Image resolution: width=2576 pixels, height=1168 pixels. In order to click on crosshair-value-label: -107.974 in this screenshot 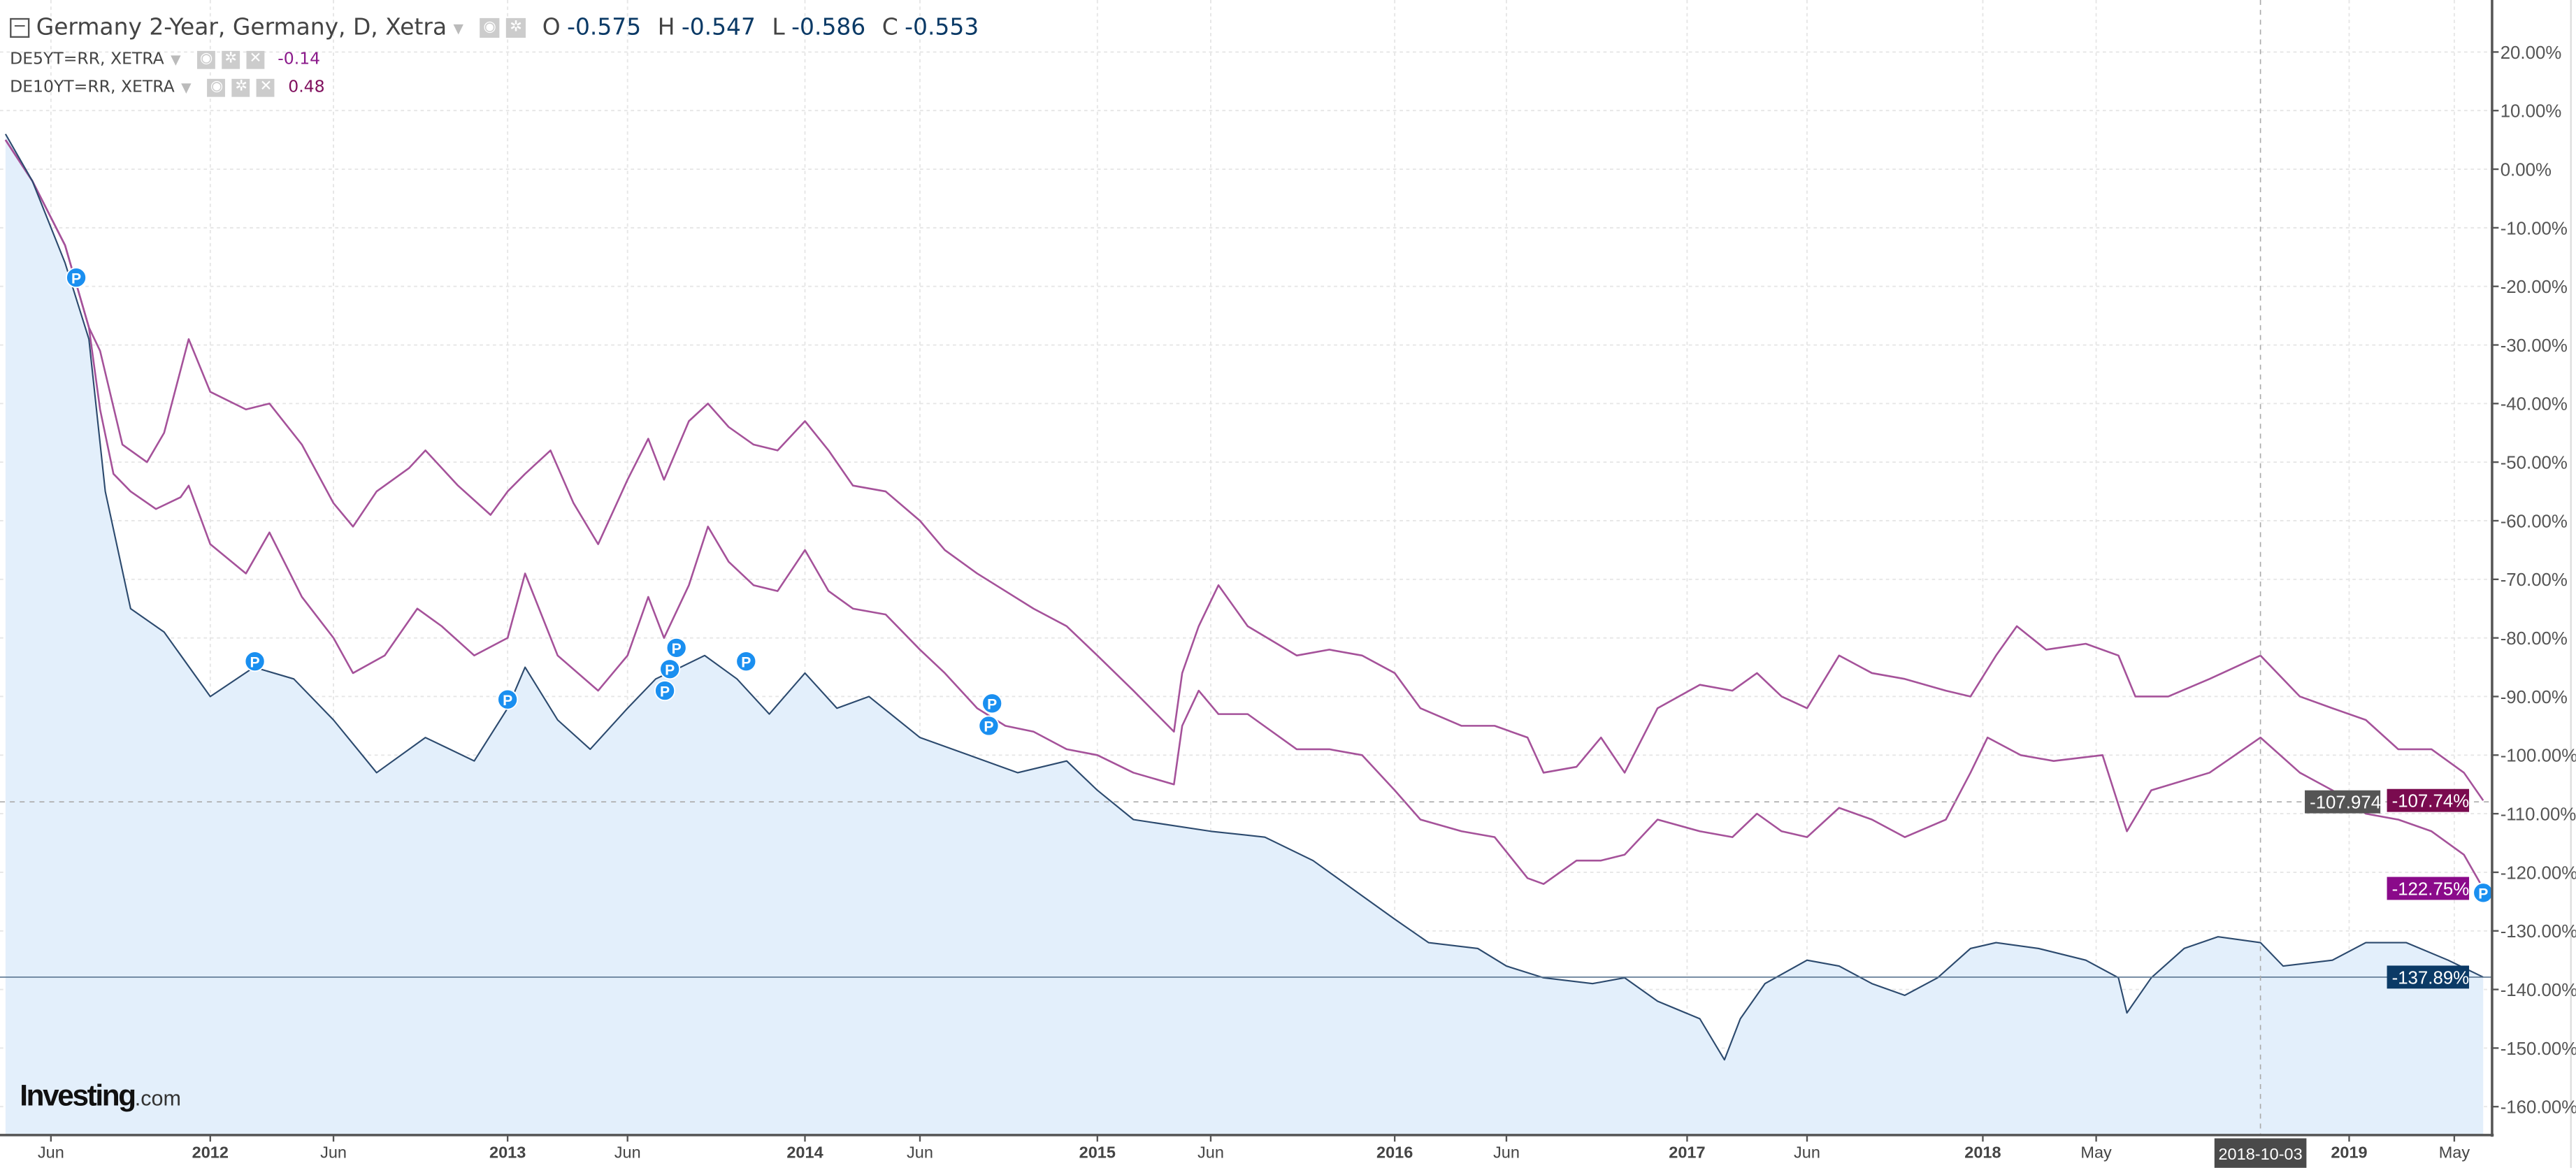, I will do `click(2345, 803)`.